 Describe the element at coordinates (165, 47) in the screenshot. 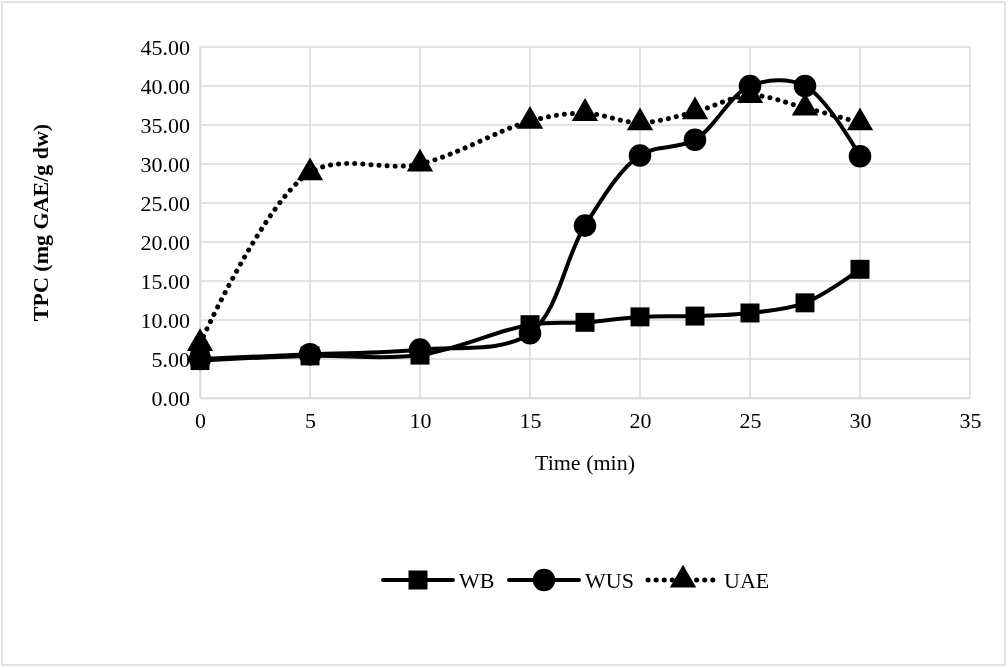

I see `y-tick-label: 45.00` at that location.